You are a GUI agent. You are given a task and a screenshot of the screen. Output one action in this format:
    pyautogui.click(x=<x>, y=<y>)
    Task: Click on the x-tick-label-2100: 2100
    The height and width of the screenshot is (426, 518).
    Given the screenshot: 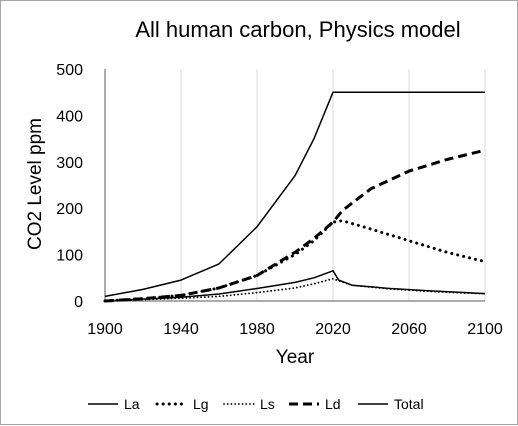 What is the action you would take?
    pyautogui.click(x=485, y=329)
    